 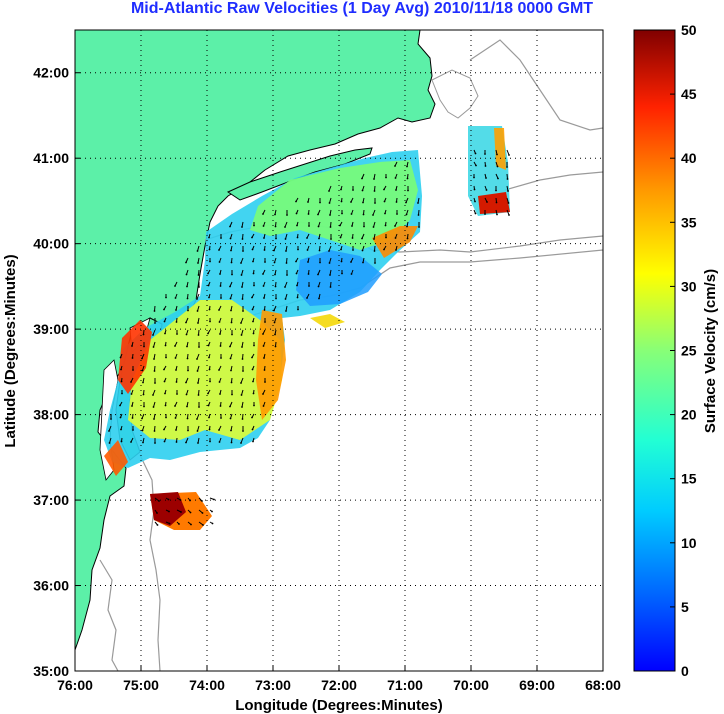 I want to click on x-axis-label: Longitude (Degrees:Minutes), so click(x=339, y=705).